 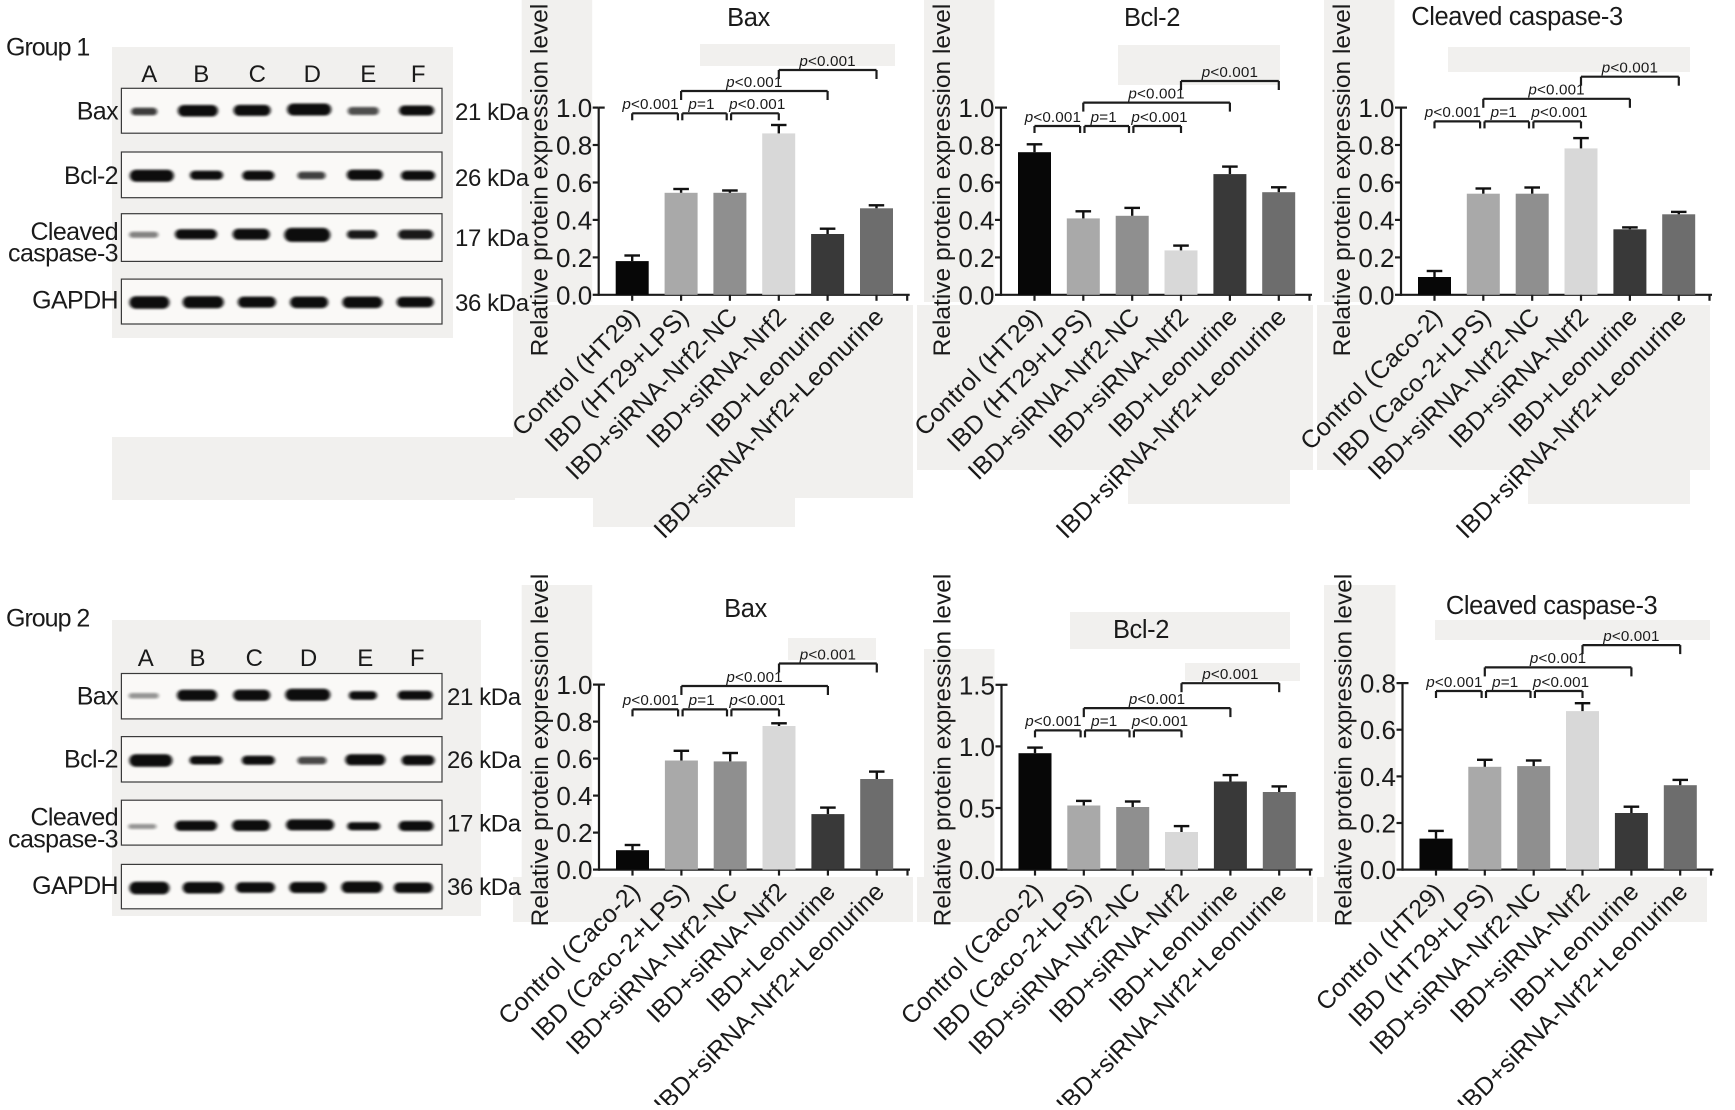 What do you see at coordinates (47, 47) in the screenshot?
I see `svg-text: Group 1` at bounding box center [47, 47].